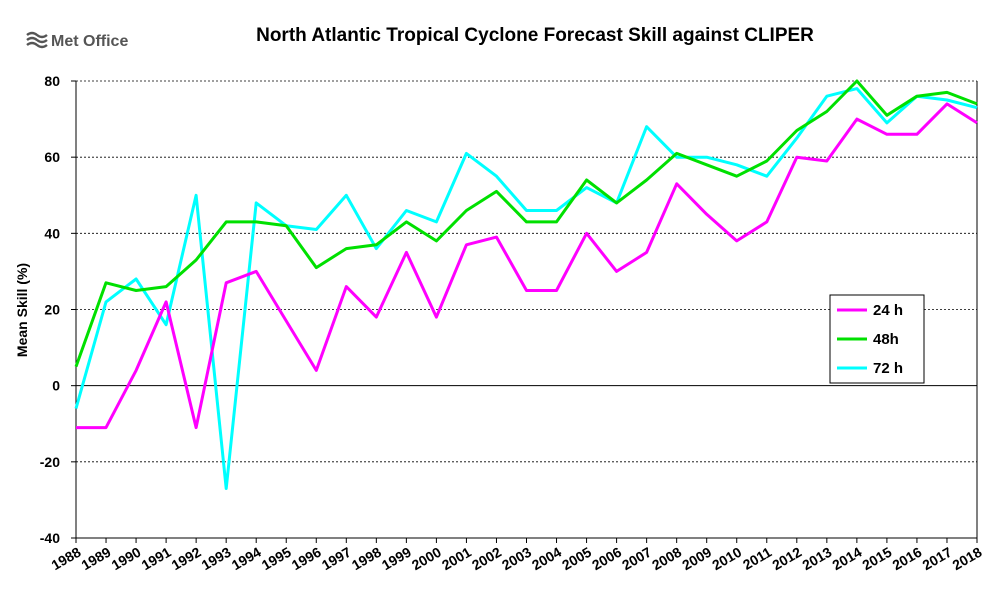 The width and height of the screenshot is (1001, 600). Describe the element at coordinates (52, 310) in the screenshot. I see `y-tick-label: 20` at that location.